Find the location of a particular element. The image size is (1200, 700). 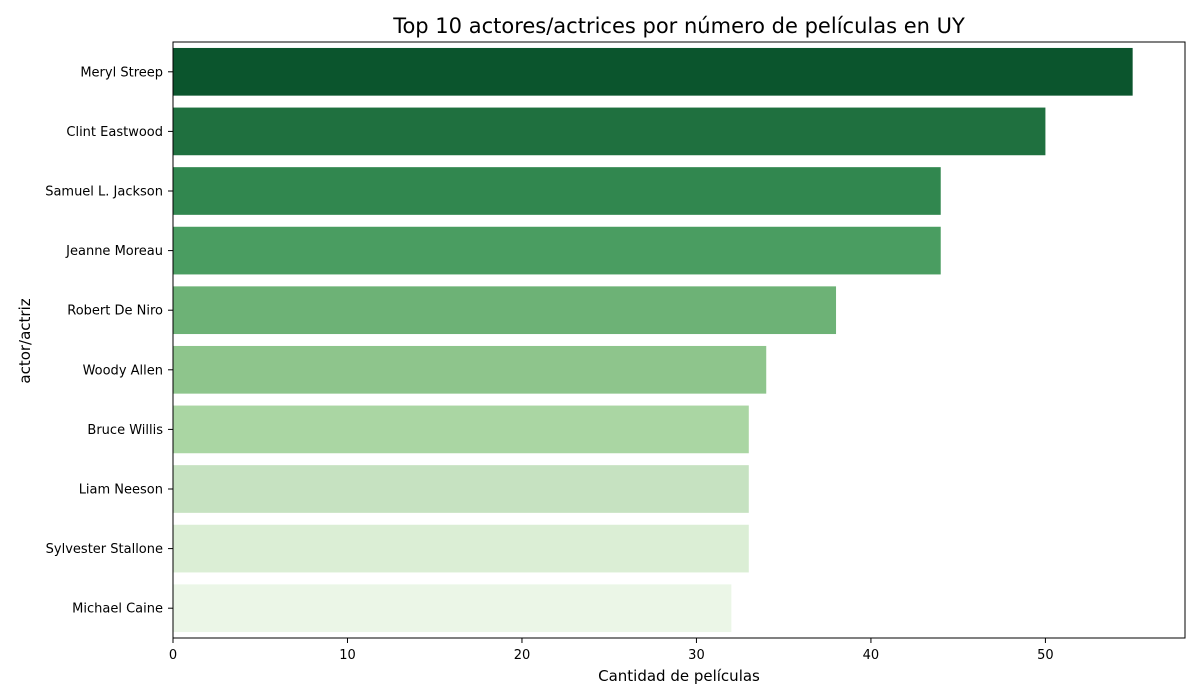

category-label-3: Jeanne Moreau is located at coordinates (114, 251).